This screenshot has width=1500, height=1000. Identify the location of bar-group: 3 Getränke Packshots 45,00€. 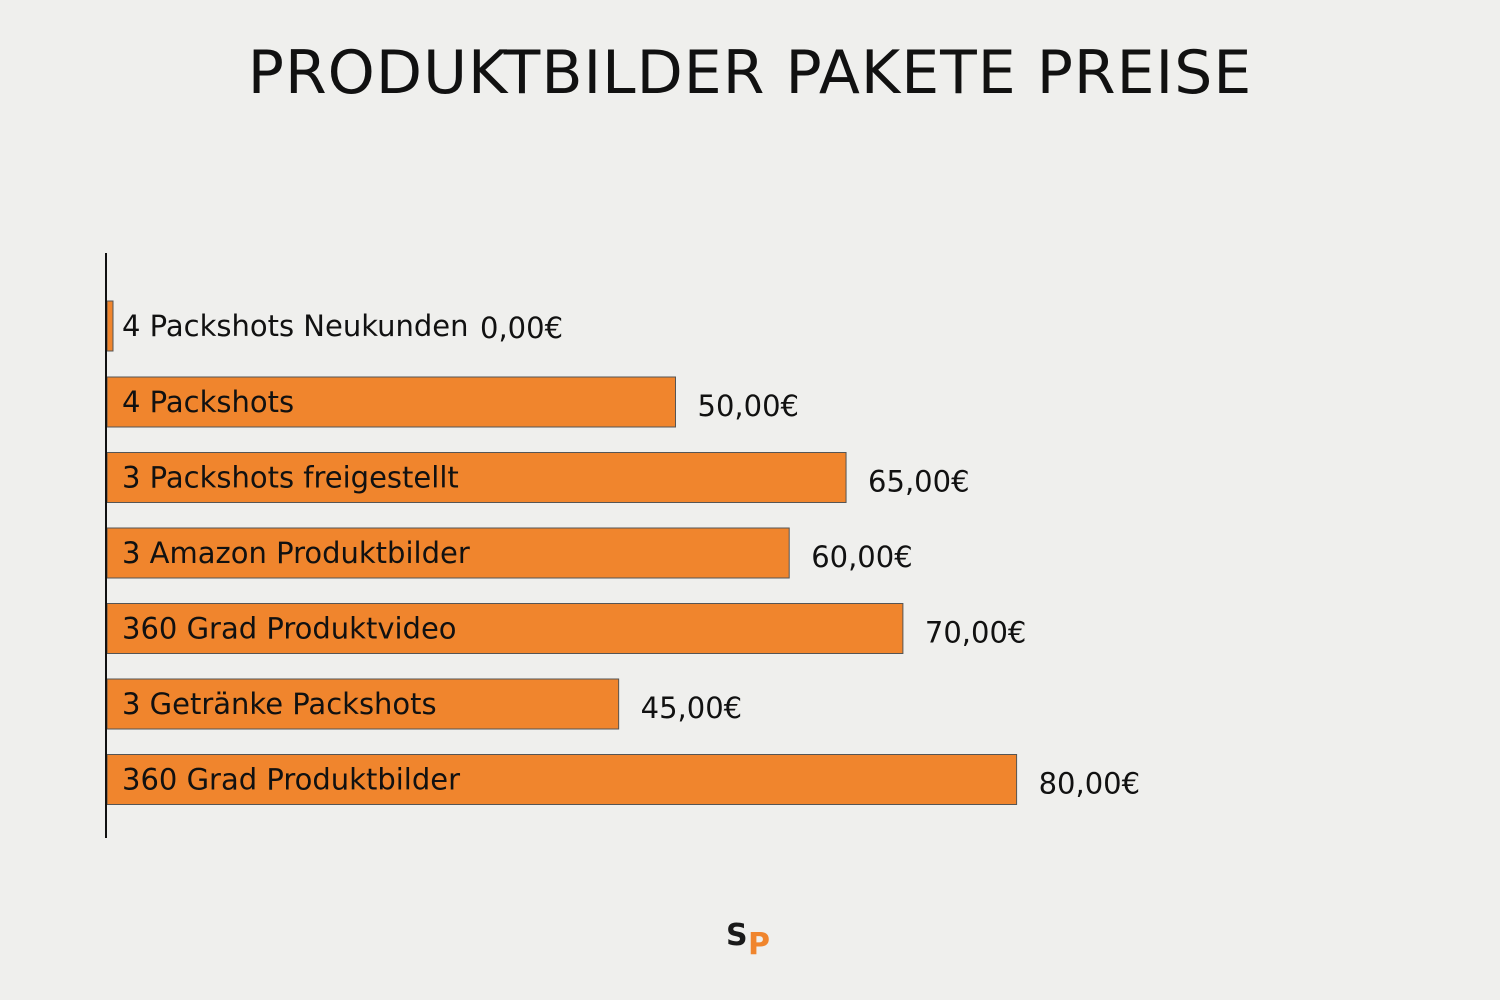
(424, 704).